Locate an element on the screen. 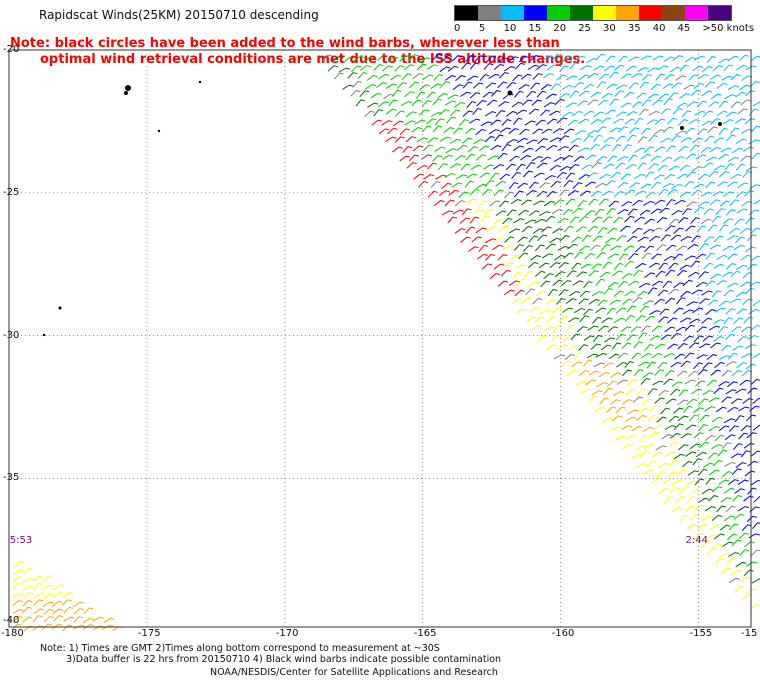 The width and height of the screenshot is (760, 688). legend-label: 25 is located at coordinates (584, 28).